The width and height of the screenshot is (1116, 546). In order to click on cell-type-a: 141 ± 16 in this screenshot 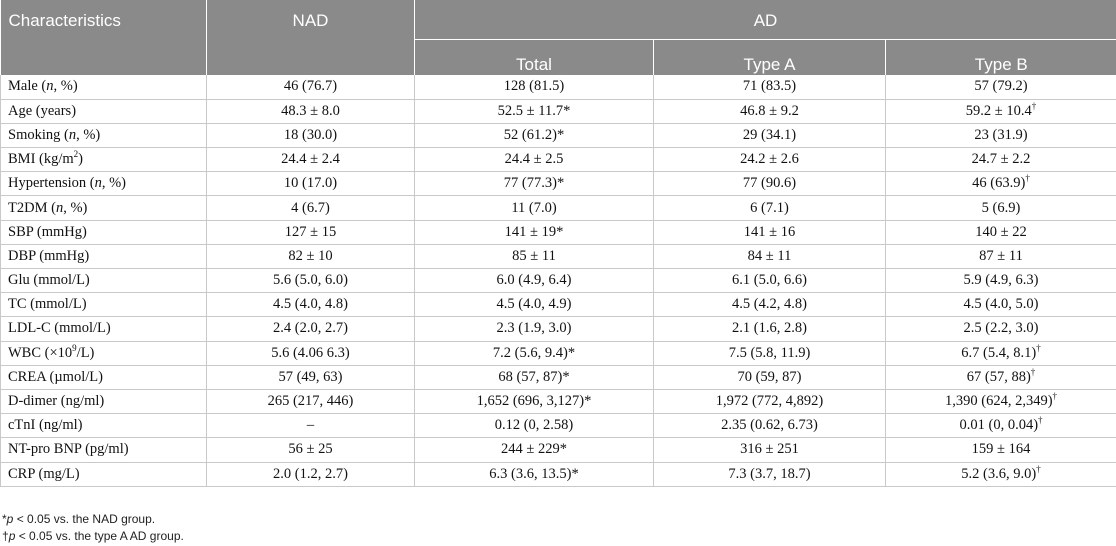, I will do `click(769, 232)`.